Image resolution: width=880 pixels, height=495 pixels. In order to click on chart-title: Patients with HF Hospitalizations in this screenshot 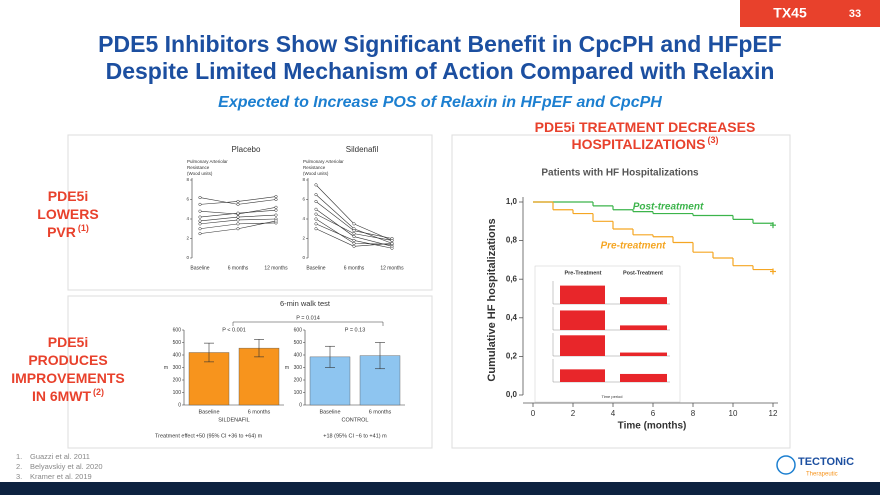, I will do `click(620, 173)`.